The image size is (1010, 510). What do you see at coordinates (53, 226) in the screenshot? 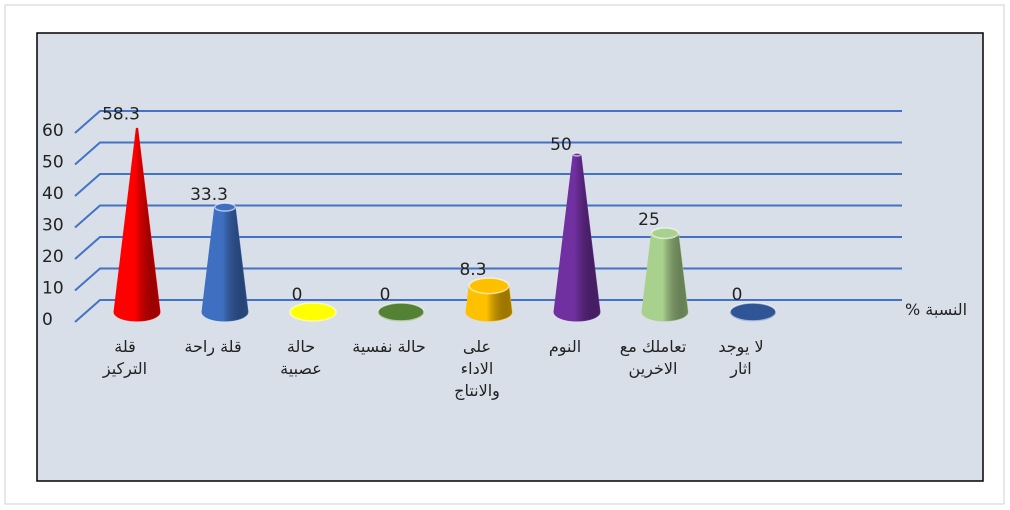
I see `y-tick-label: 30` at bounding box center [53, 226].